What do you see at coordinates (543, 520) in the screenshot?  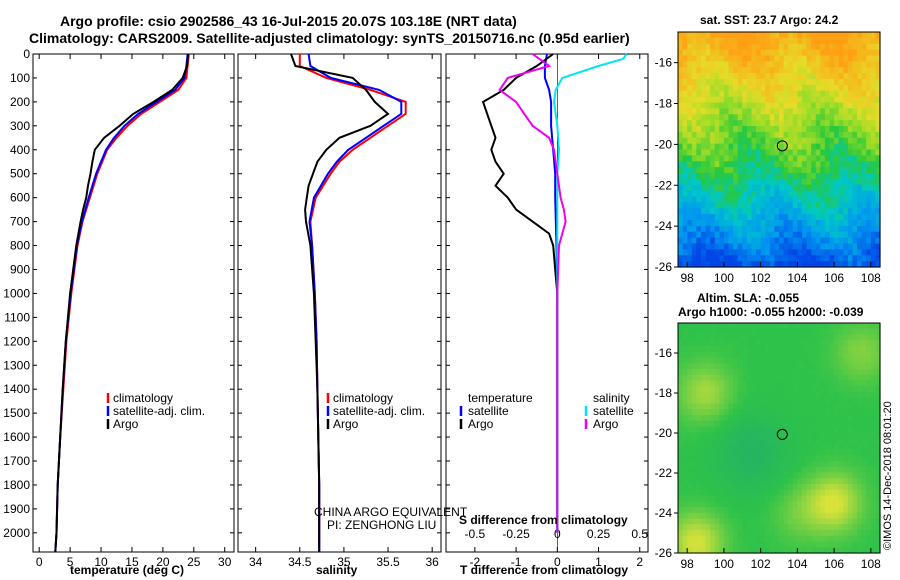 I see `s-difference-axis-label: S difference from climatology` at bounding box center [543, 520].